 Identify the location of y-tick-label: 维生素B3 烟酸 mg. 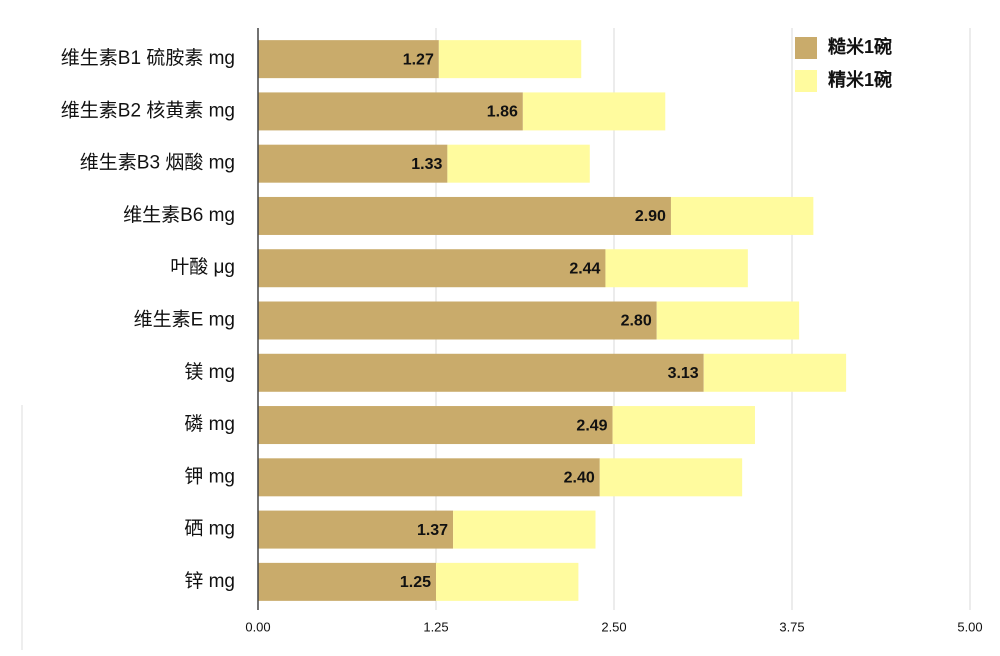
(157, 163).